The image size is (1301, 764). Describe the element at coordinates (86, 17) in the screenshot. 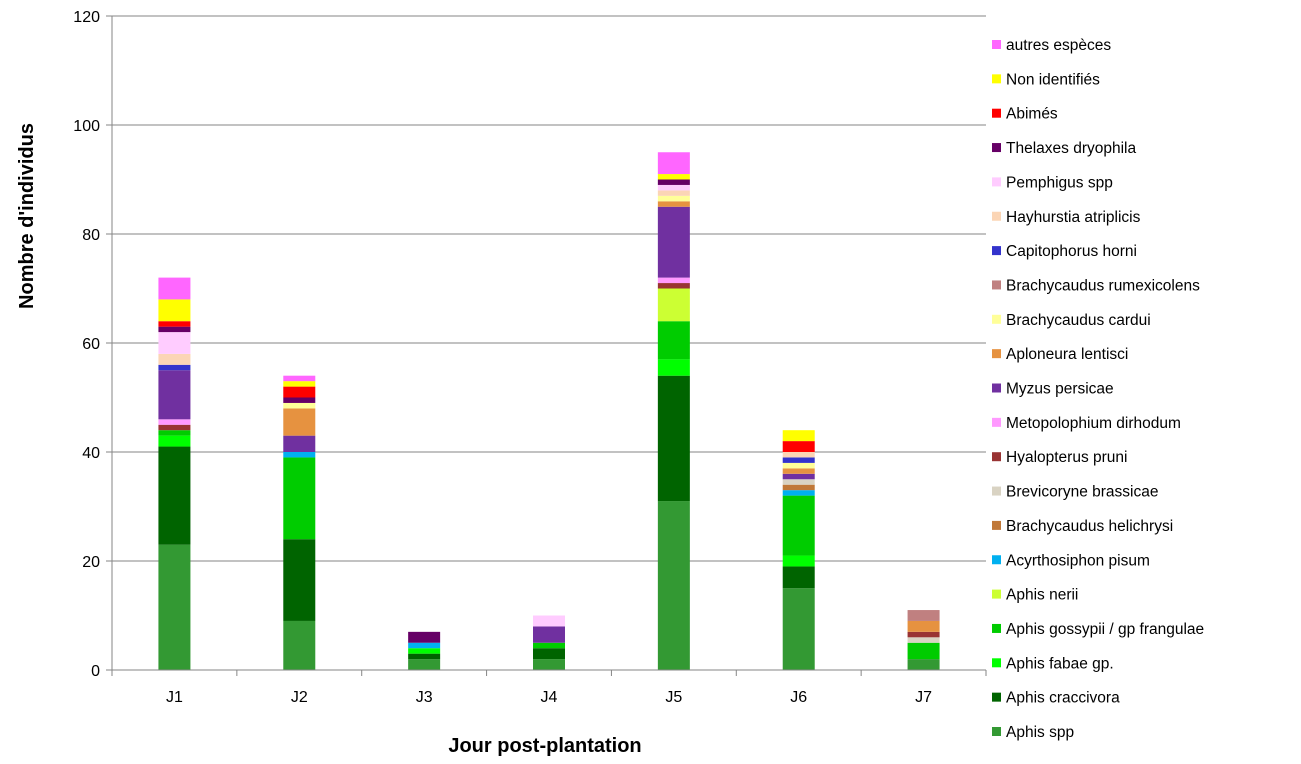

I see `y-tick-label: 120` at that location.